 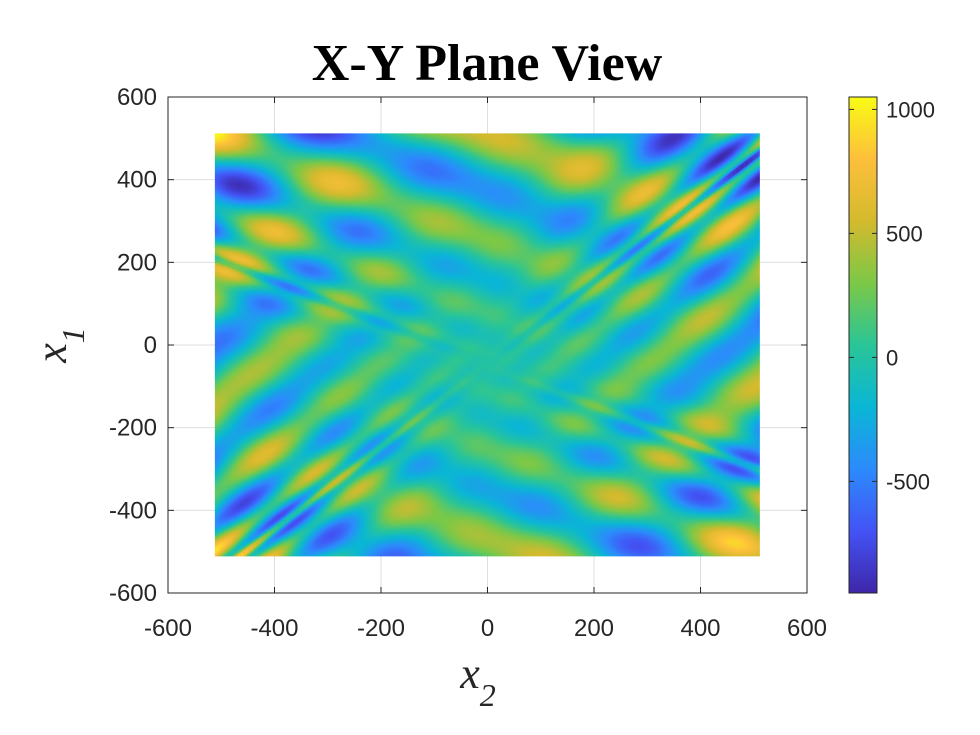 I want to click on colorbar-tick-label: -500, so click(x=908, y=481).